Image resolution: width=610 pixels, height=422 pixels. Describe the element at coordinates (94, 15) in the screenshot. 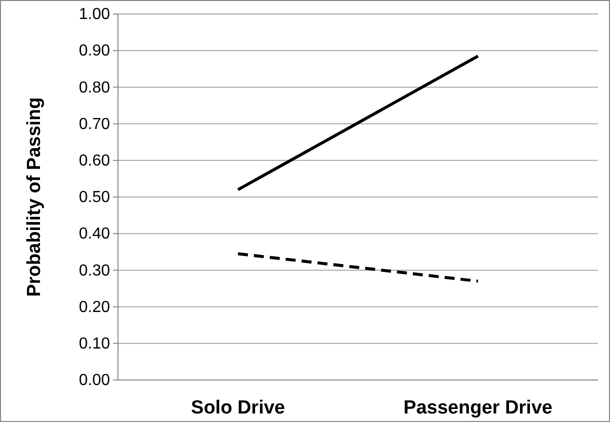

I see `y-tick-label: 1.00` at that location.